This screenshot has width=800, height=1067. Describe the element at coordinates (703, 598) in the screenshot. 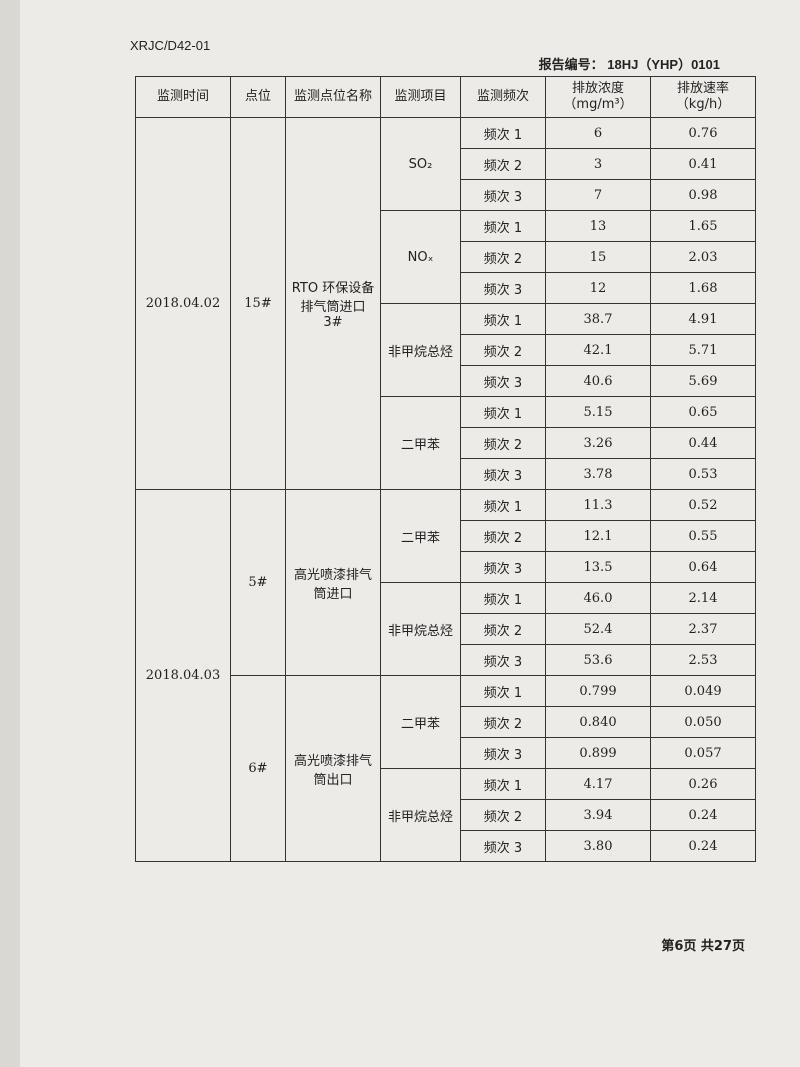

I see `rate-cell: 2.14` at that location.